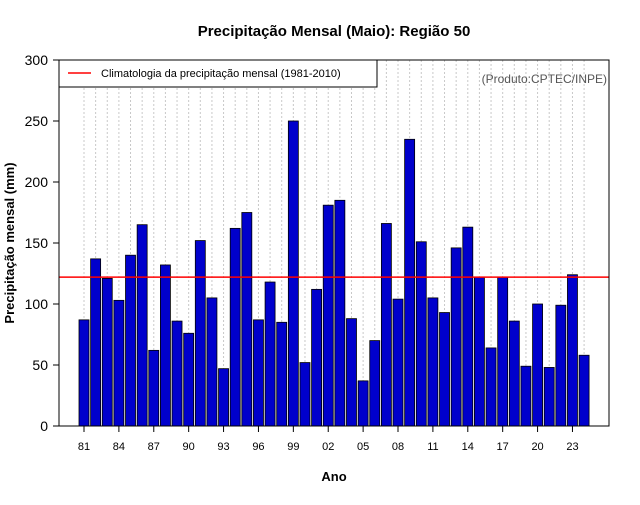 This screenshot has width=640, height=505. I want to click on bar-2020, so click(537, 365).